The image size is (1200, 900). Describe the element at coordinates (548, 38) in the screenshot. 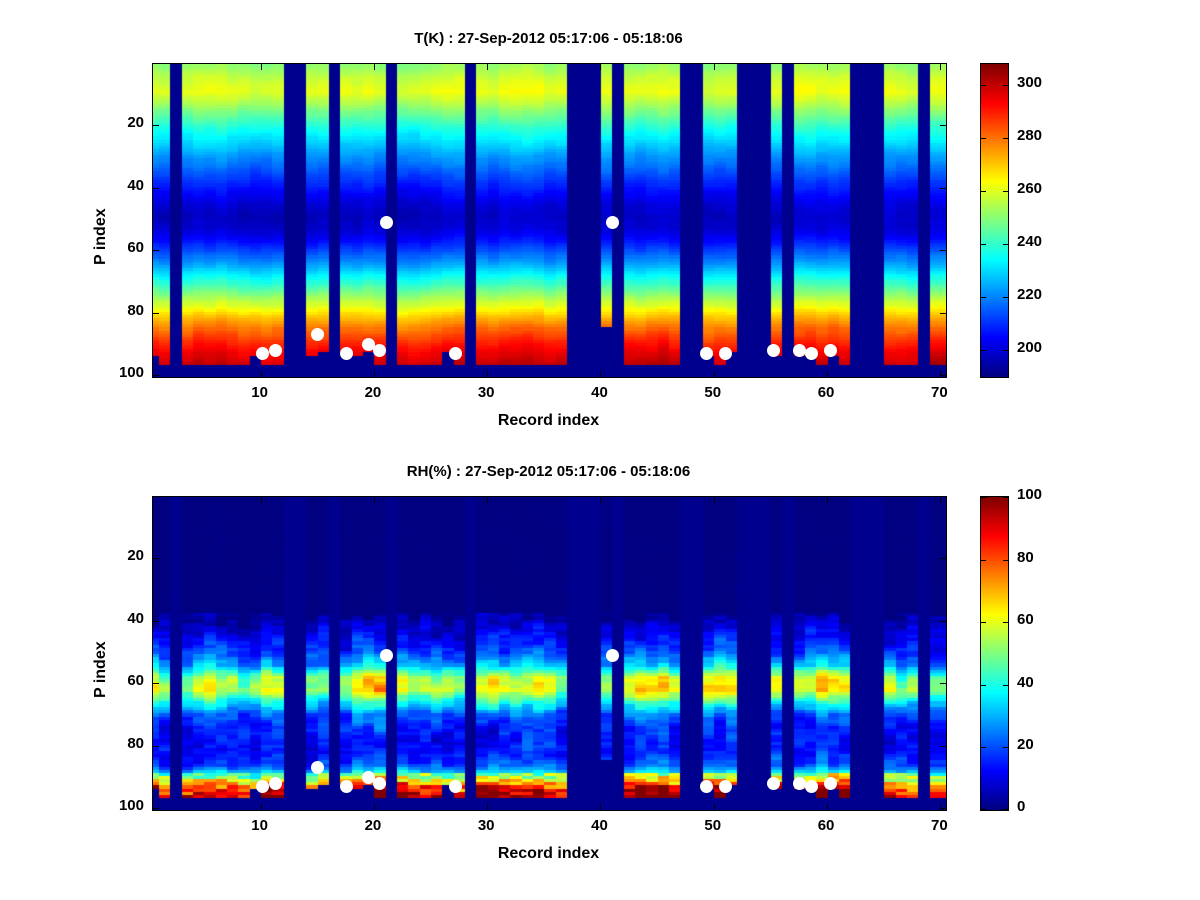

I see `panel-title-temperature: T(K) : 27-Sep-2012 05:17:06 - 05:18:06` at that location.